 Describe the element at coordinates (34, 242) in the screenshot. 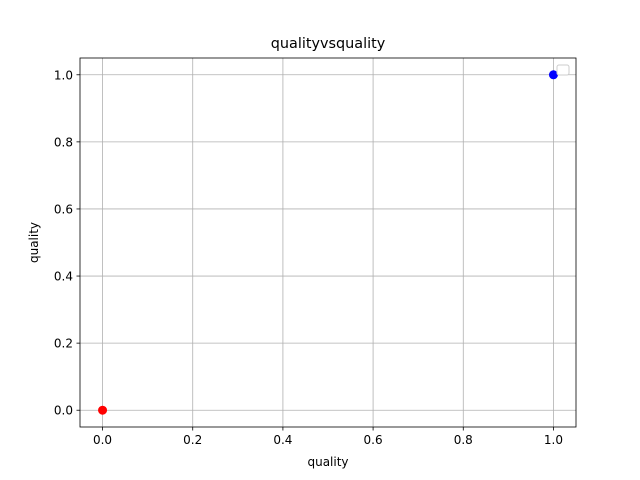

I see `y-axis-title: quality` at that location.